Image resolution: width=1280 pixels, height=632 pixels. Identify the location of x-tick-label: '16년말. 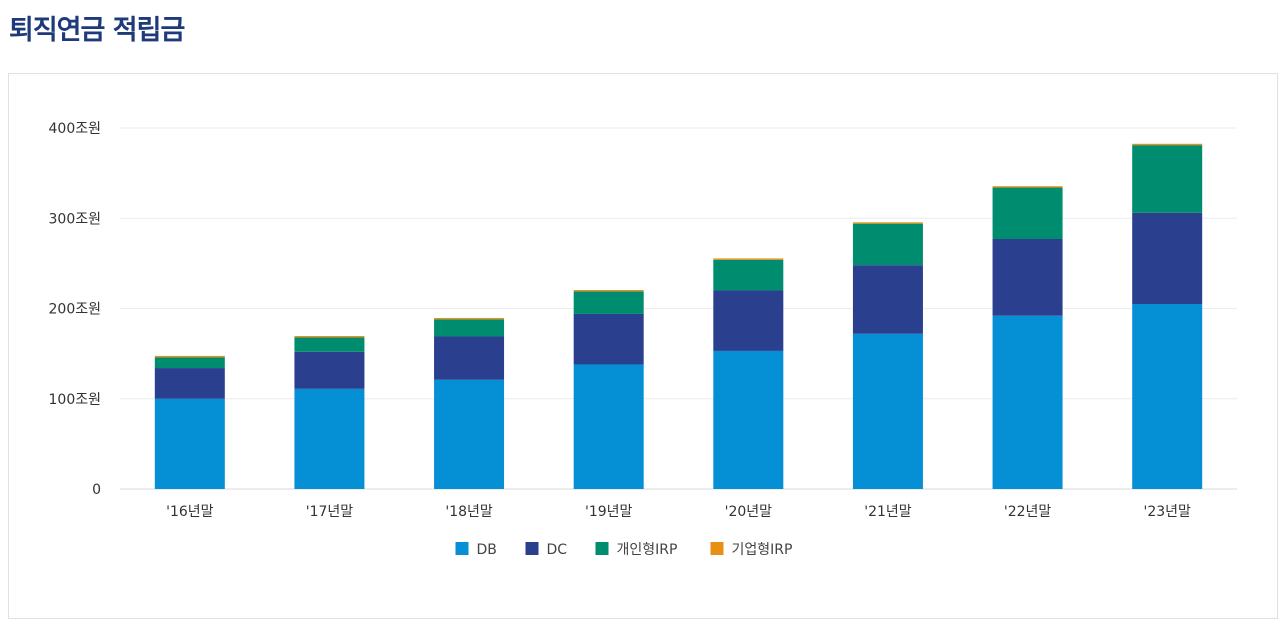
(190, 512).